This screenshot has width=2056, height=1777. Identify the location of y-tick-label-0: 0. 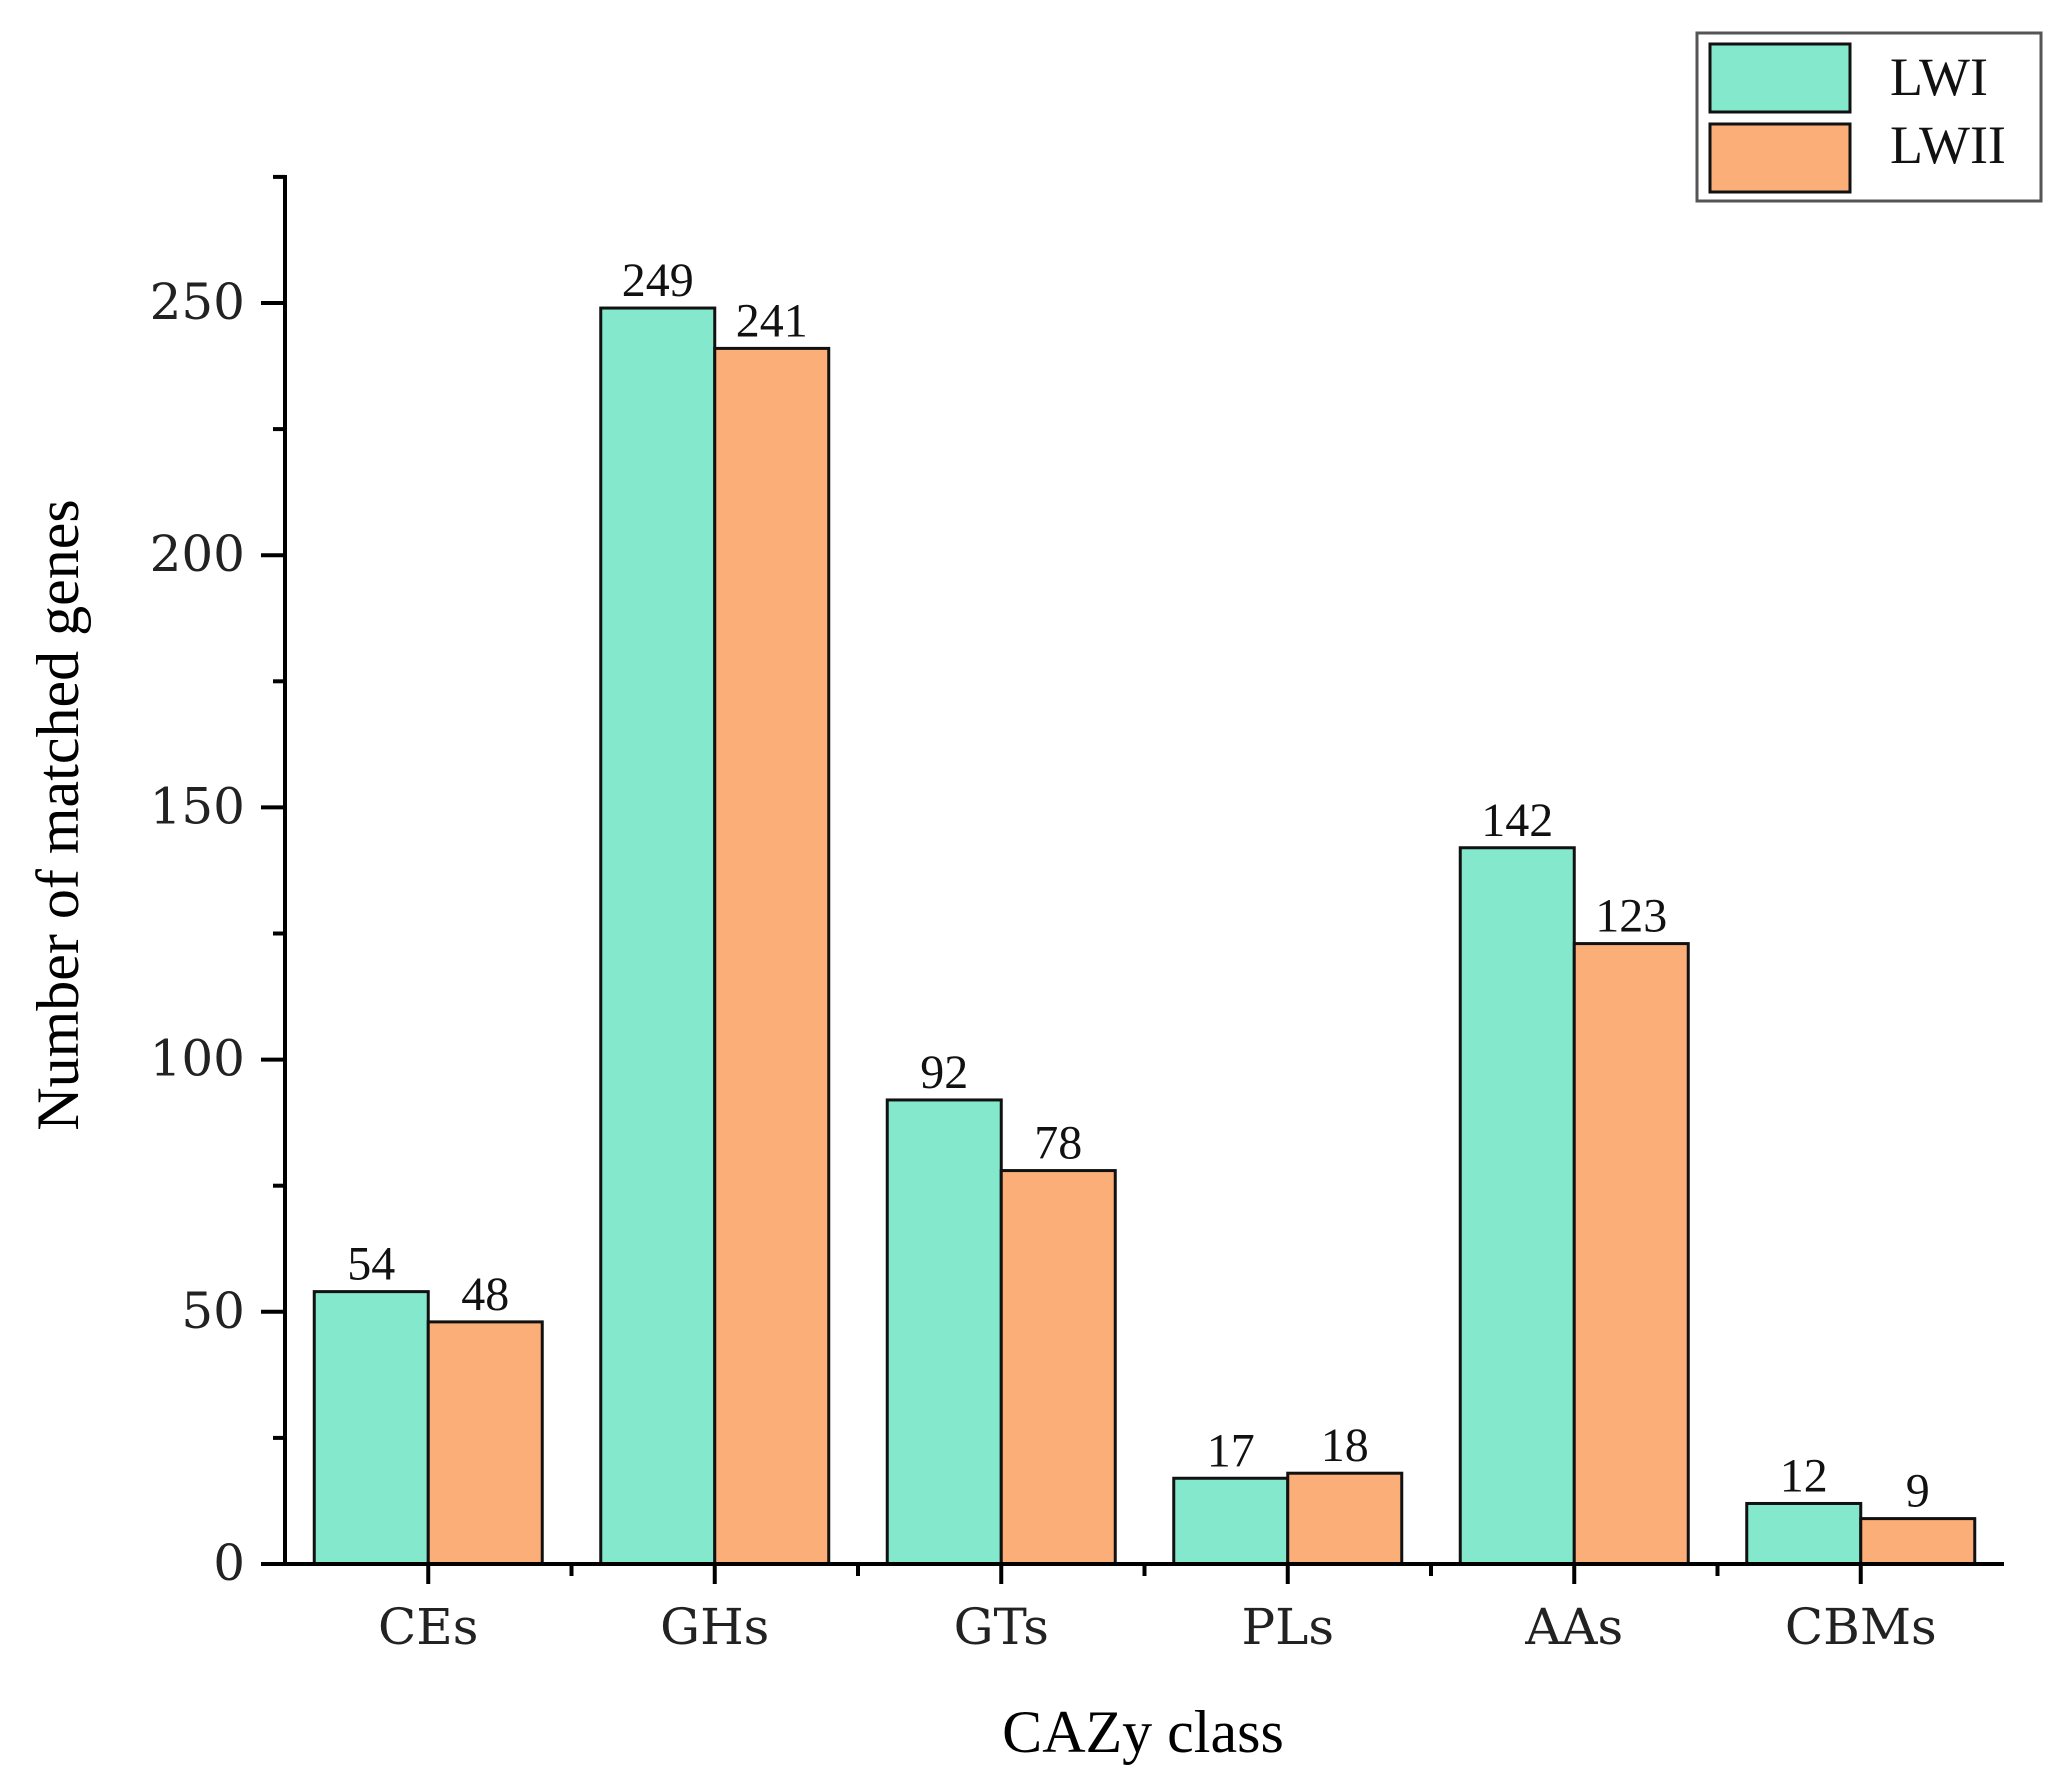
(229, 1563).